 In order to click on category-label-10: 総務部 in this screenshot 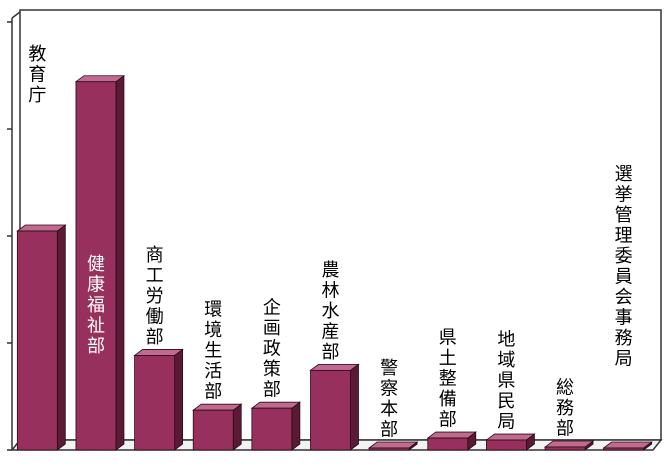, I will do `click(565, 409)`.